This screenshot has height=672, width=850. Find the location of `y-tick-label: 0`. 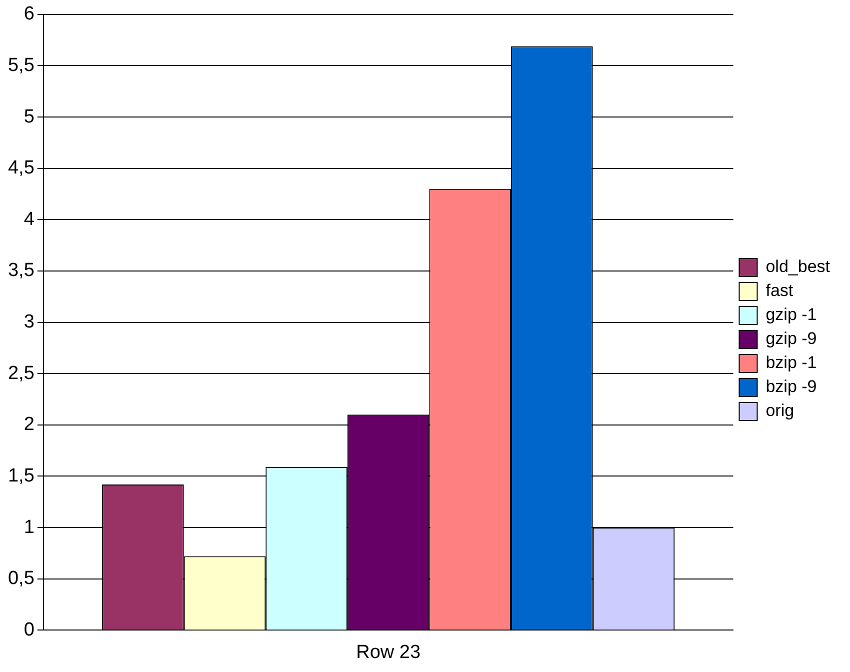

y-tick-label: 0 is located at coordinates (29, 629).